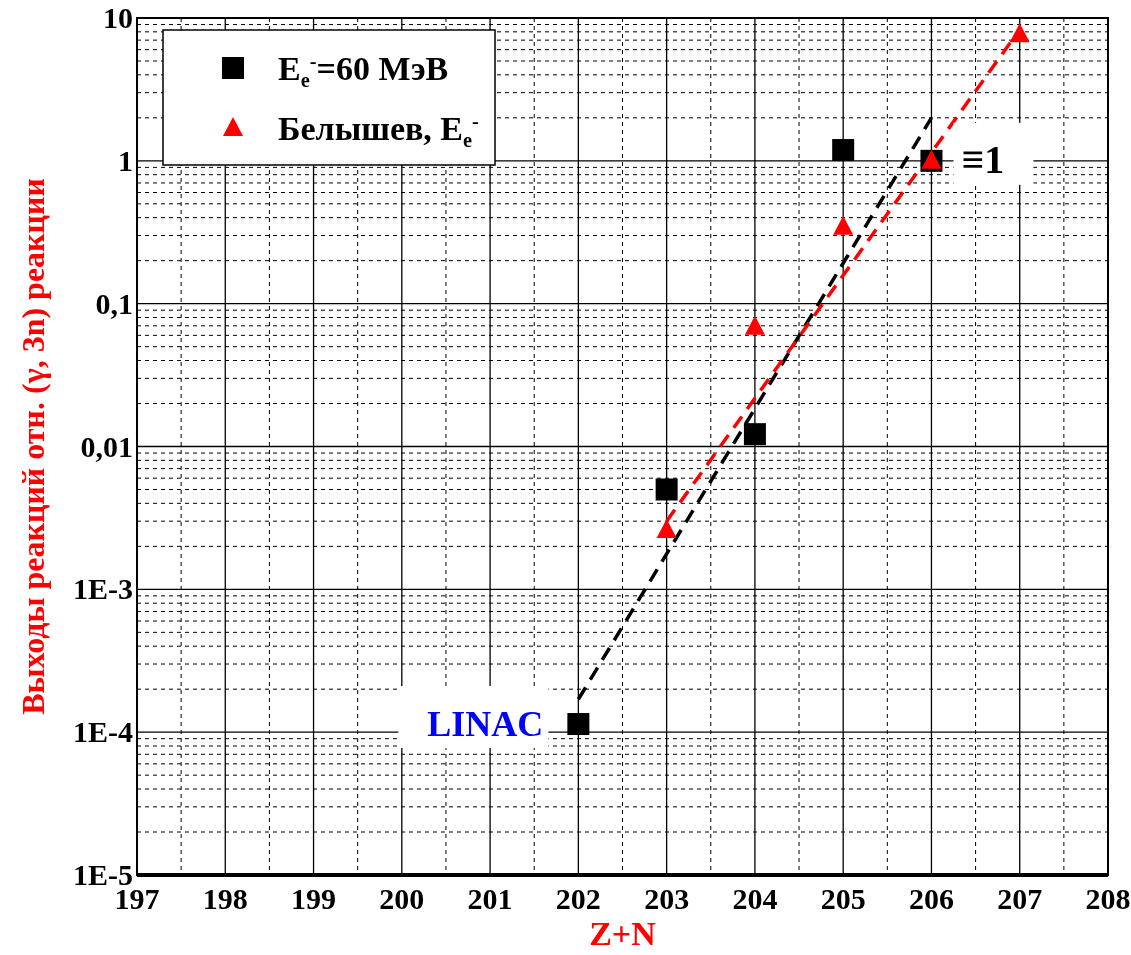  What do you see at coordinates (931, 898) in the screenshot?
I see `x-tick-label: 206` at bounding box center [931, 898].